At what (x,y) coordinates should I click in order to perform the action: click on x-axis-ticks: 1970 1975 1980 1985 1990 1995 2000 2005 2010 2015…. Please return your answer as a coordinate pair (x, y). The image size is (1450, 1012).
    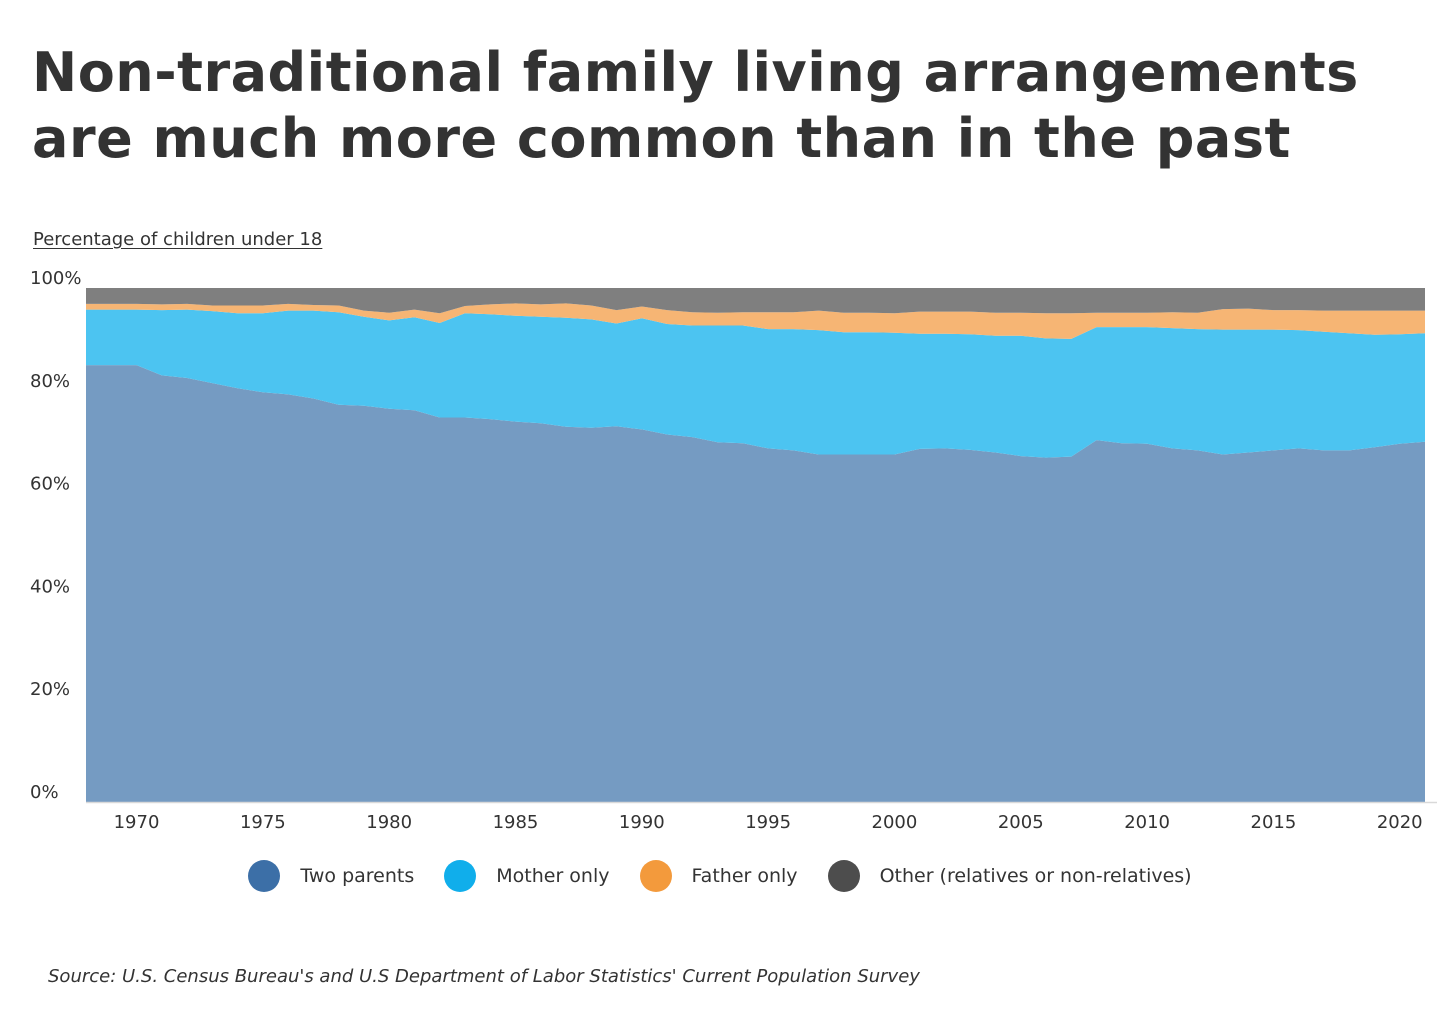
    Looking at the image, I should click on (768, 822).